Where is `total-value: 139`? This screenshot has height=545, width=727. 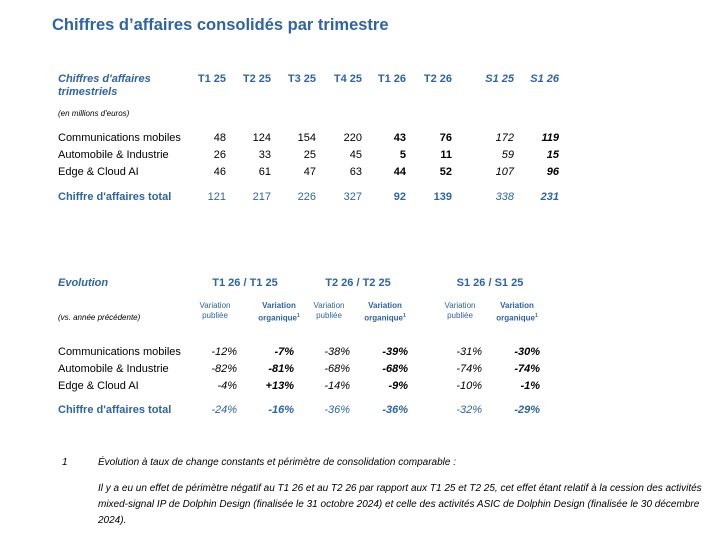 total-value: 139 is located at coordinates (442, 197).